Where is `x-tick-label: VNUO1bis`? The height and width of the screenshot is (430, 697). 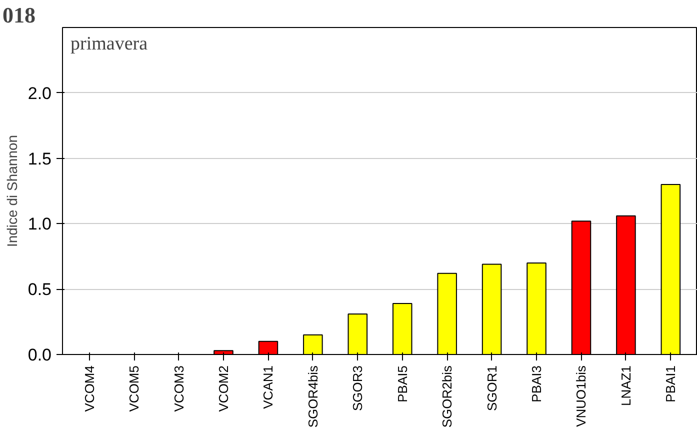
x-tick-label: VNUO1bis is located at coordinates (581, 396).